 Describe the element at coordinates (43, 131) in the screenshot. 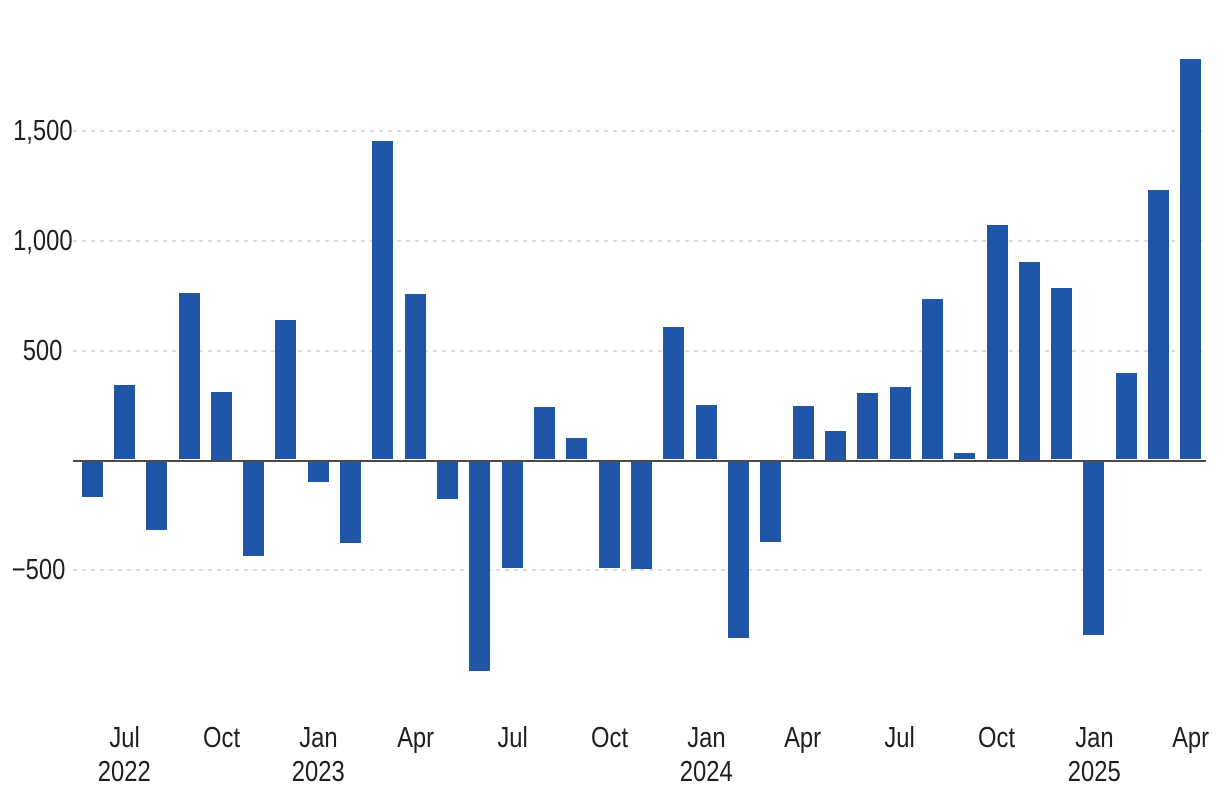

I see `y-axis-tick-text: 1,500` at that location.